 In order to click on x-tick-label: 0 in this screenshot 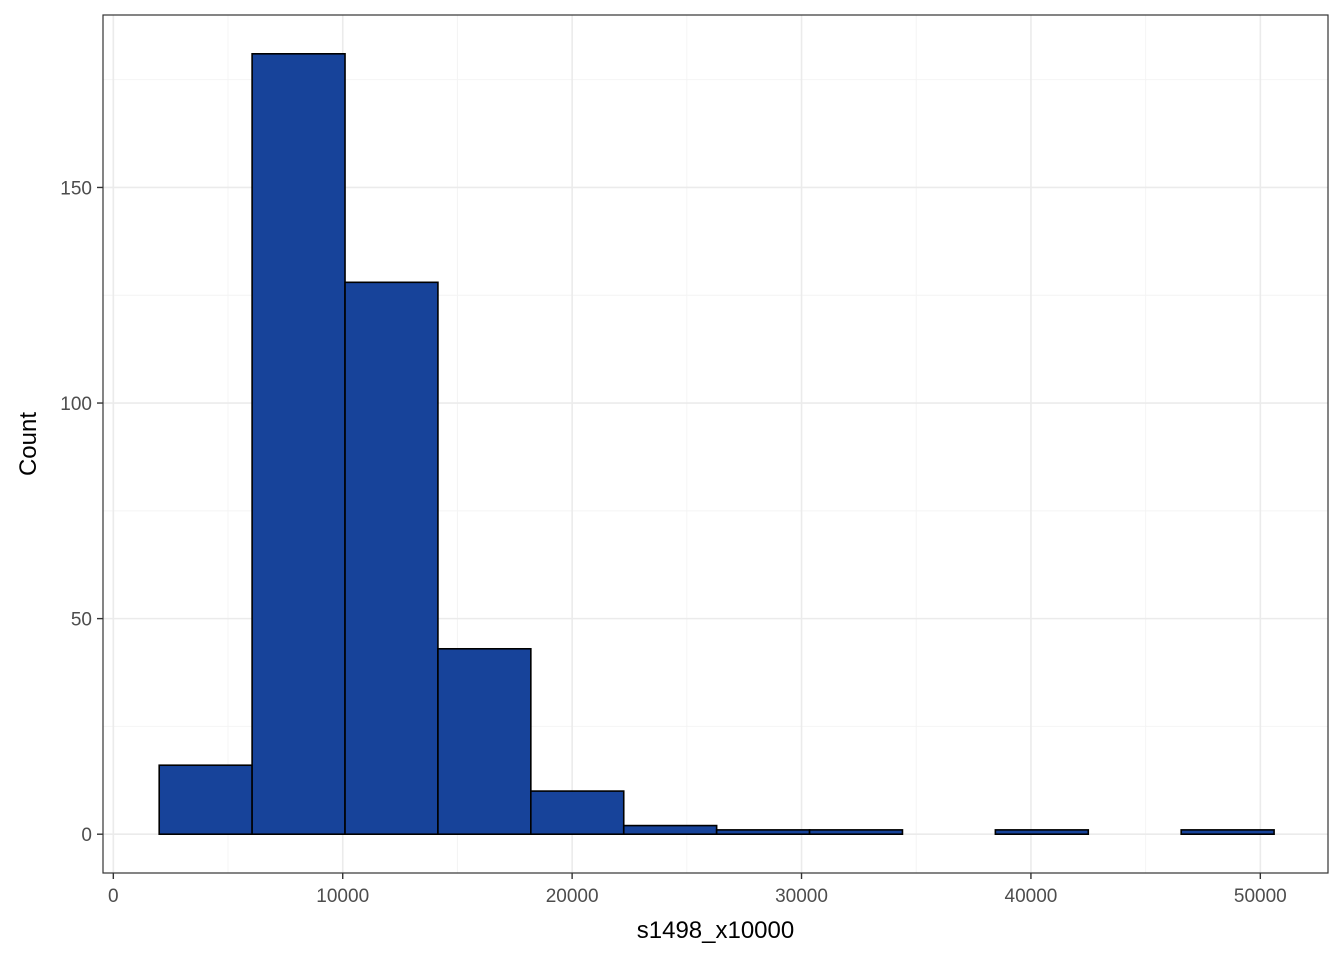, I will do `click(113, 896)`.